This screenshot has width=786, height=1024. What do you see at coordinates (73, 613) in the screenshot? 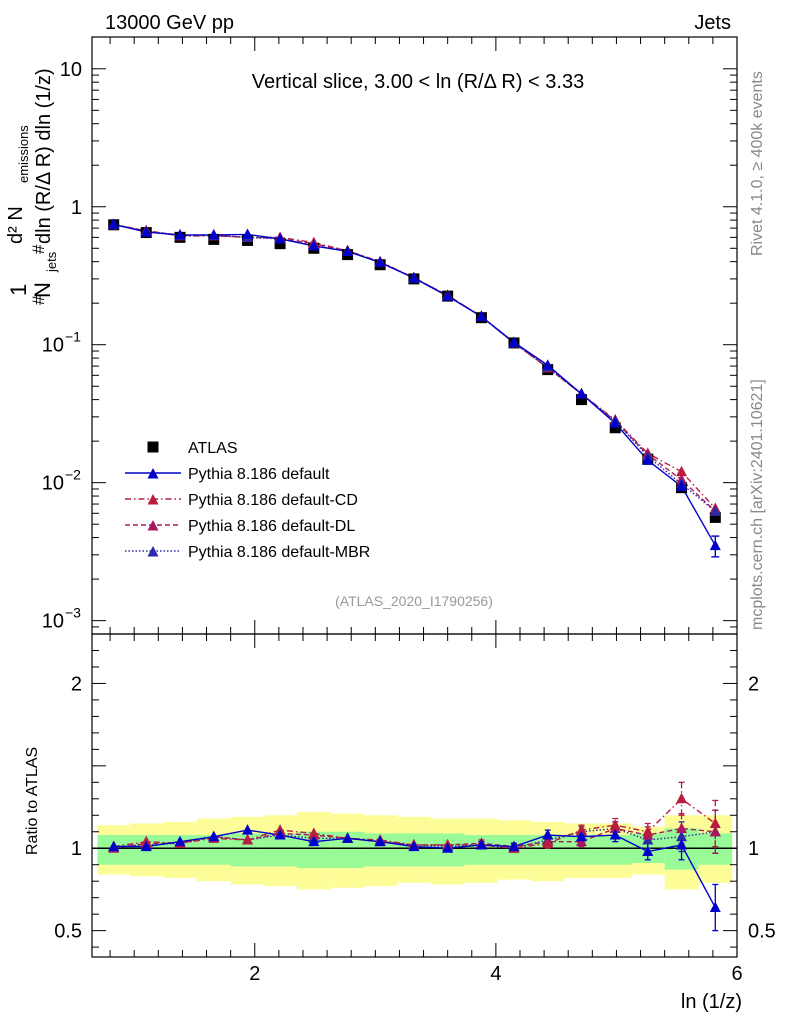
I see `y-tick-exponent: −3` at bounding box center [73, 613].